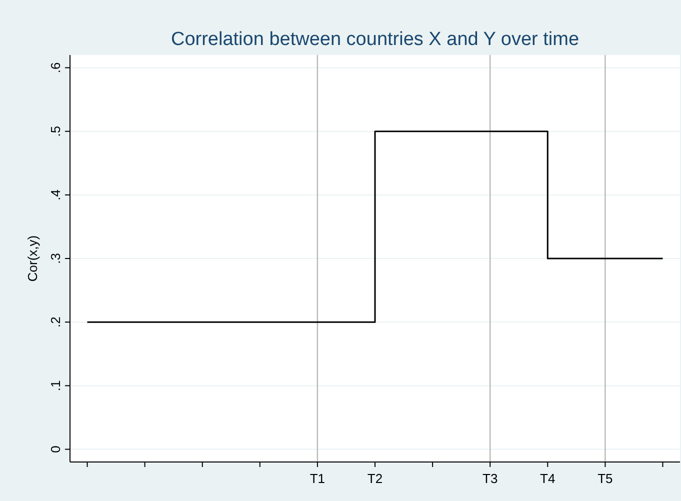 The width and height of the screenshot is (681, 501). I want to click on chart-title: Correlation between countries X and Y over time, so click(375, 39).